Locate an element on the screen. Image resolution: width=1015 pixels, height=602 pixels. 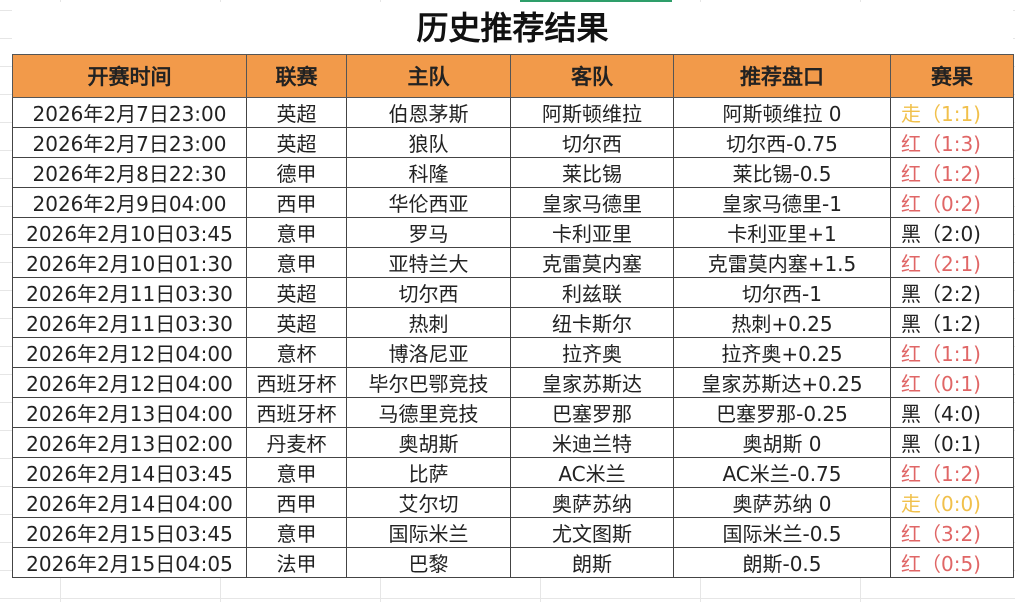
cell-away: 阿斯顿维拉 is located at coordinates (592, 112).